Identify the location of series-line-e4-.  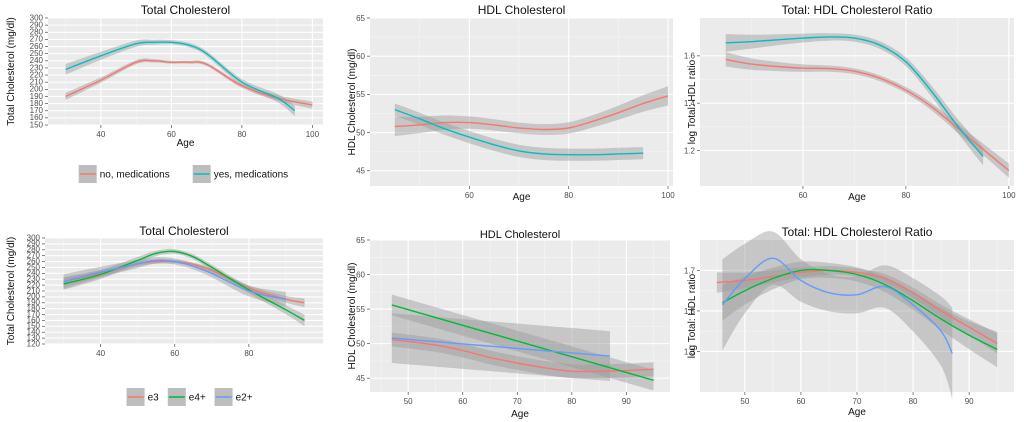
(522, 342).